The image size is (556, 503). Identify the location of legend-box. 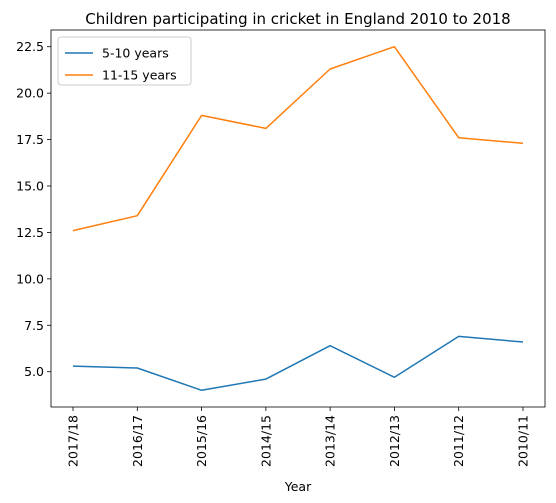
(124, 61).